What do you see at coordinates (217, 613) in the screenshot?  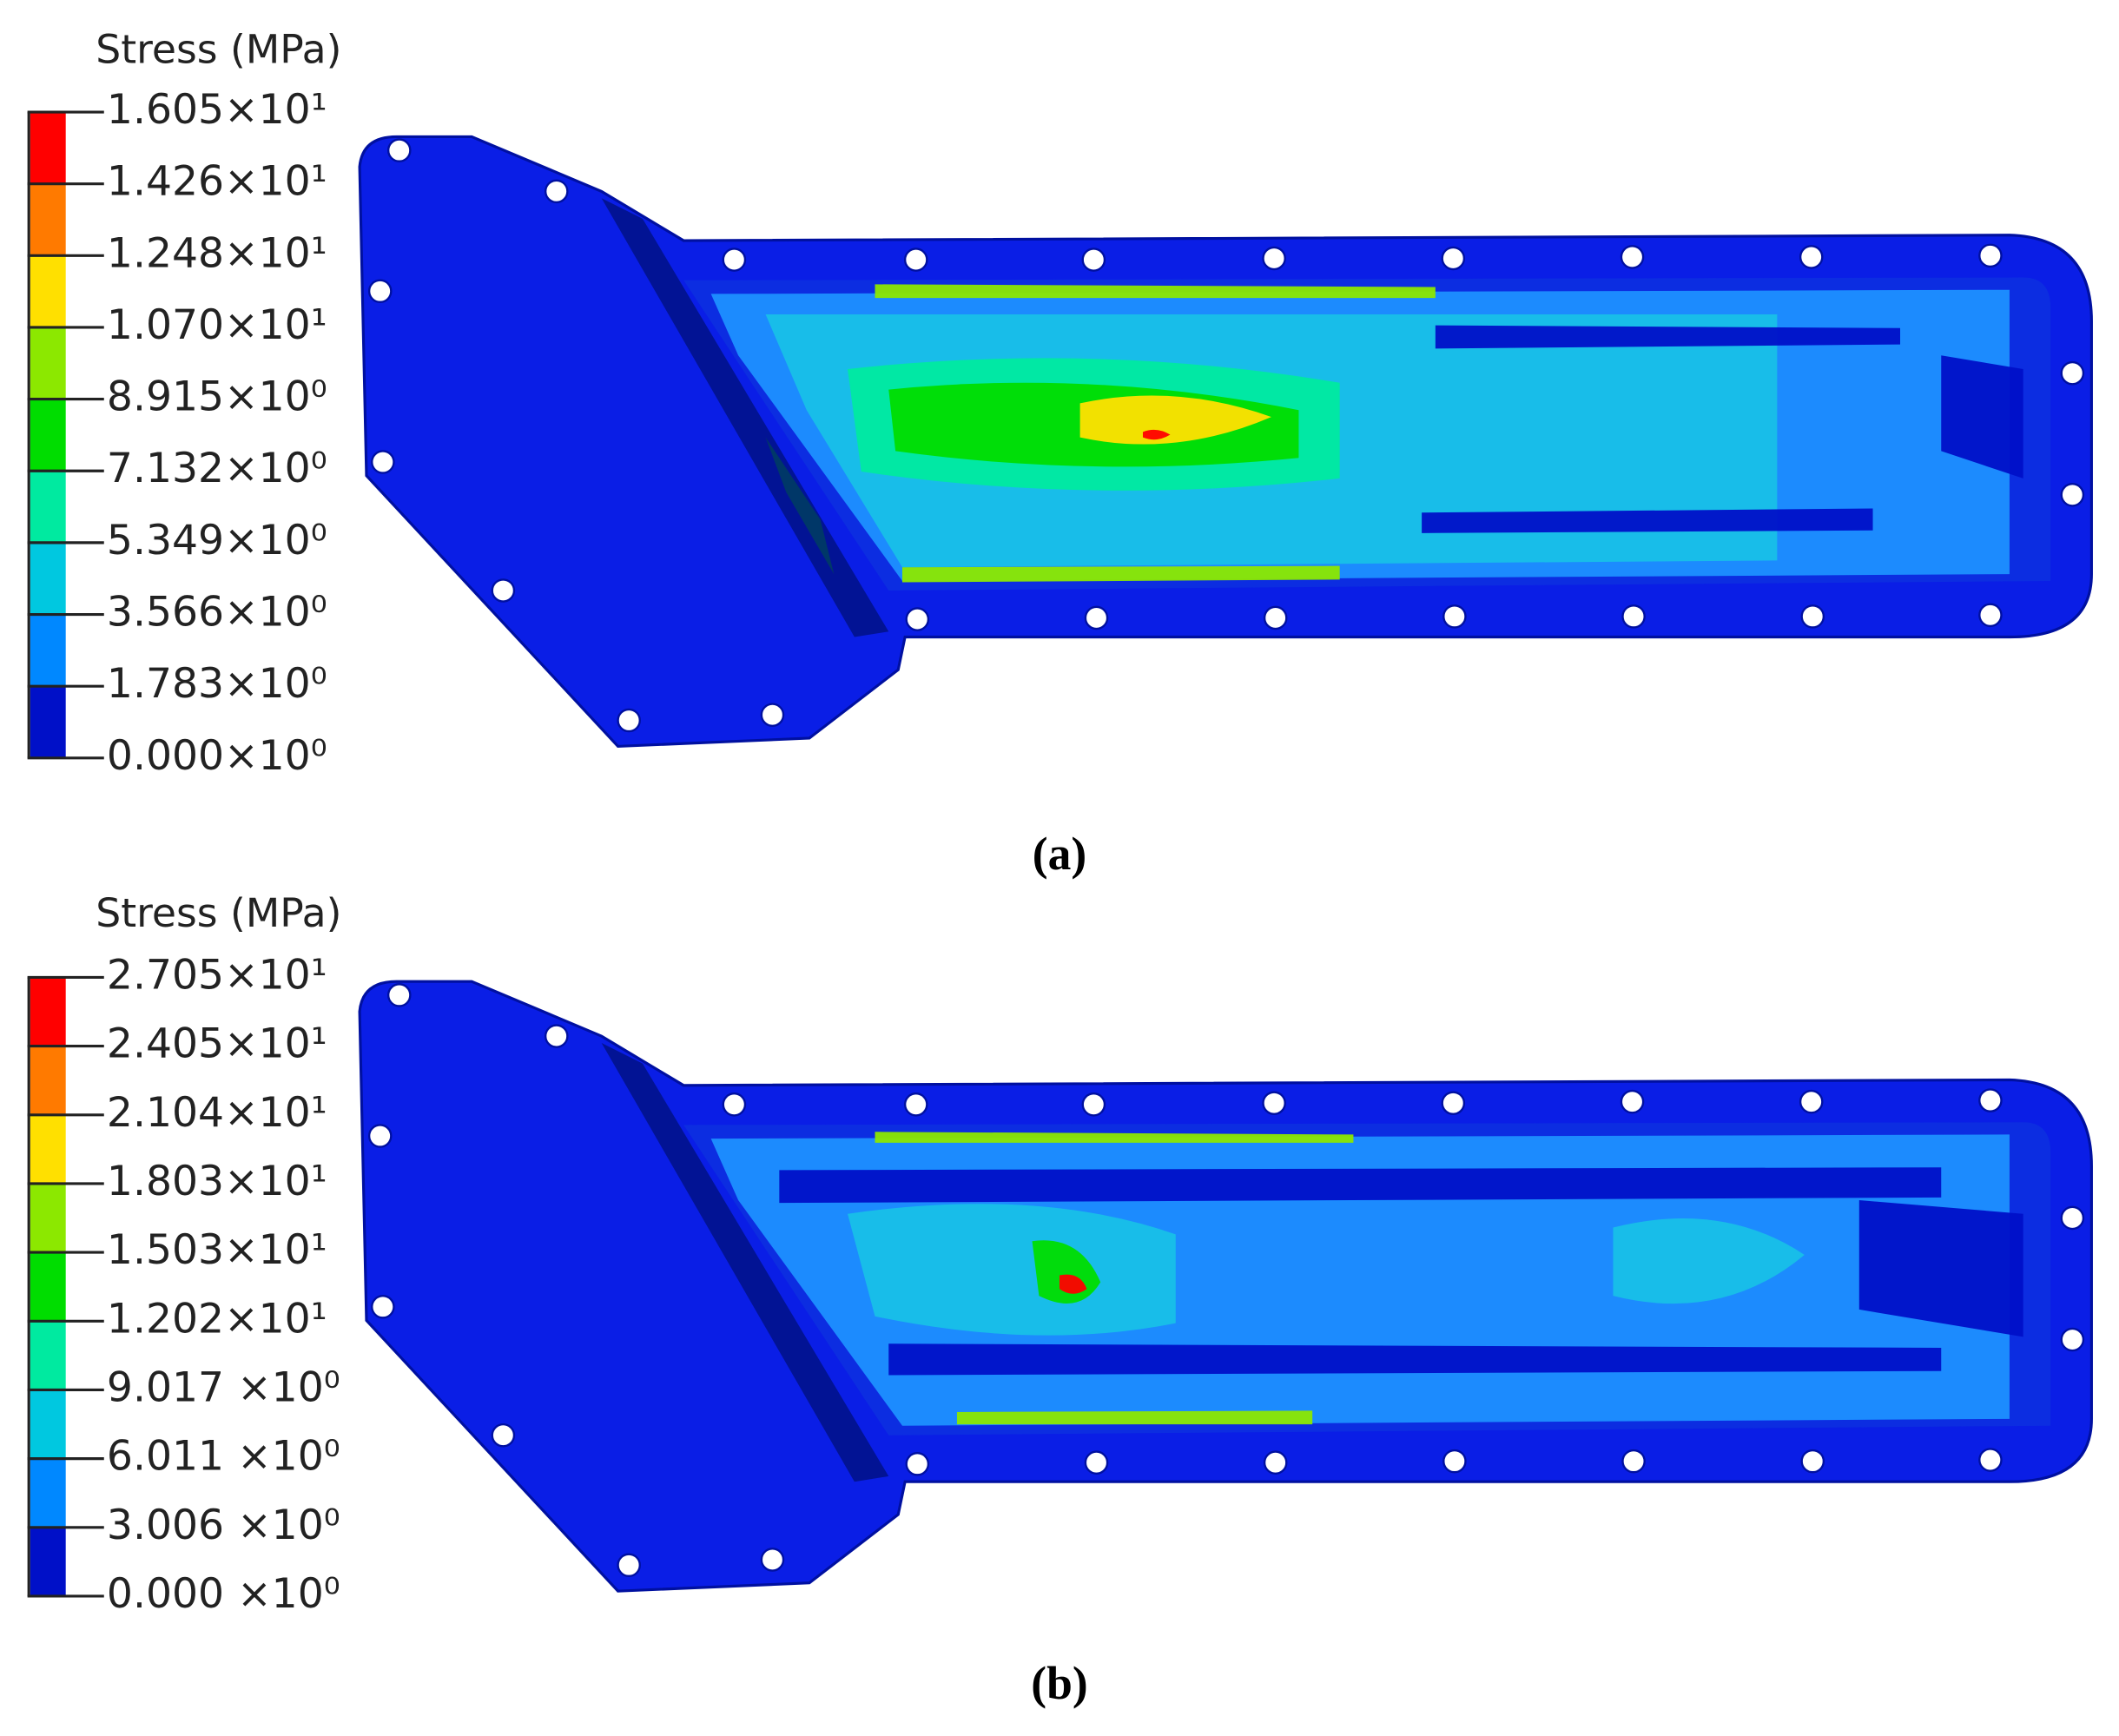 I see `legend-tick-label: 3.566×10⁰` at bounding box center [217, 613].